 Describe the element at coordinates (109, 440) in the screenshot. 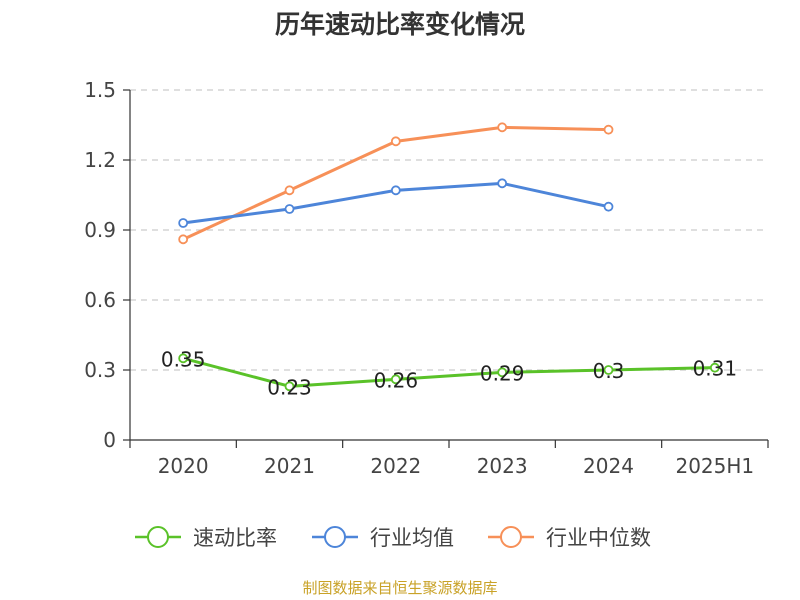

I see `y-tick-label: 0` at that location.